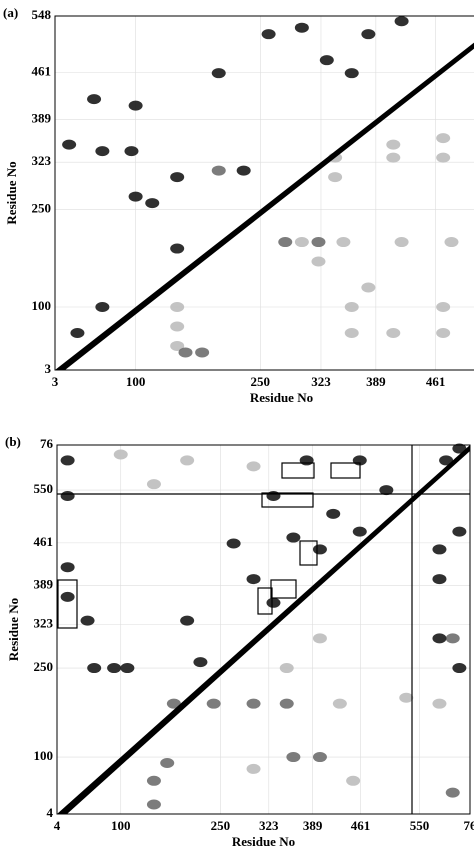 The image size is (474, 855). Describe the element at coordinates (44, 488) in the screenshot. I see `y-tick-label: 550` at that location.